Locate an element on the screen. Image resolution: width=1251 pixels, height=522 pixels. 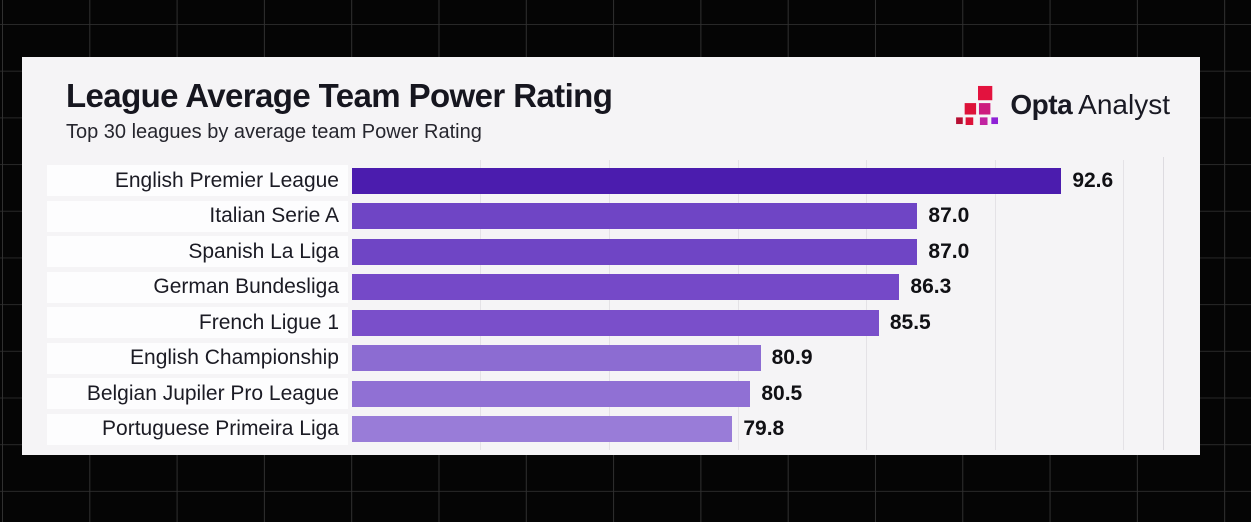
chart-row: English Premier League 92.6 is located at coordinates (611, 181).